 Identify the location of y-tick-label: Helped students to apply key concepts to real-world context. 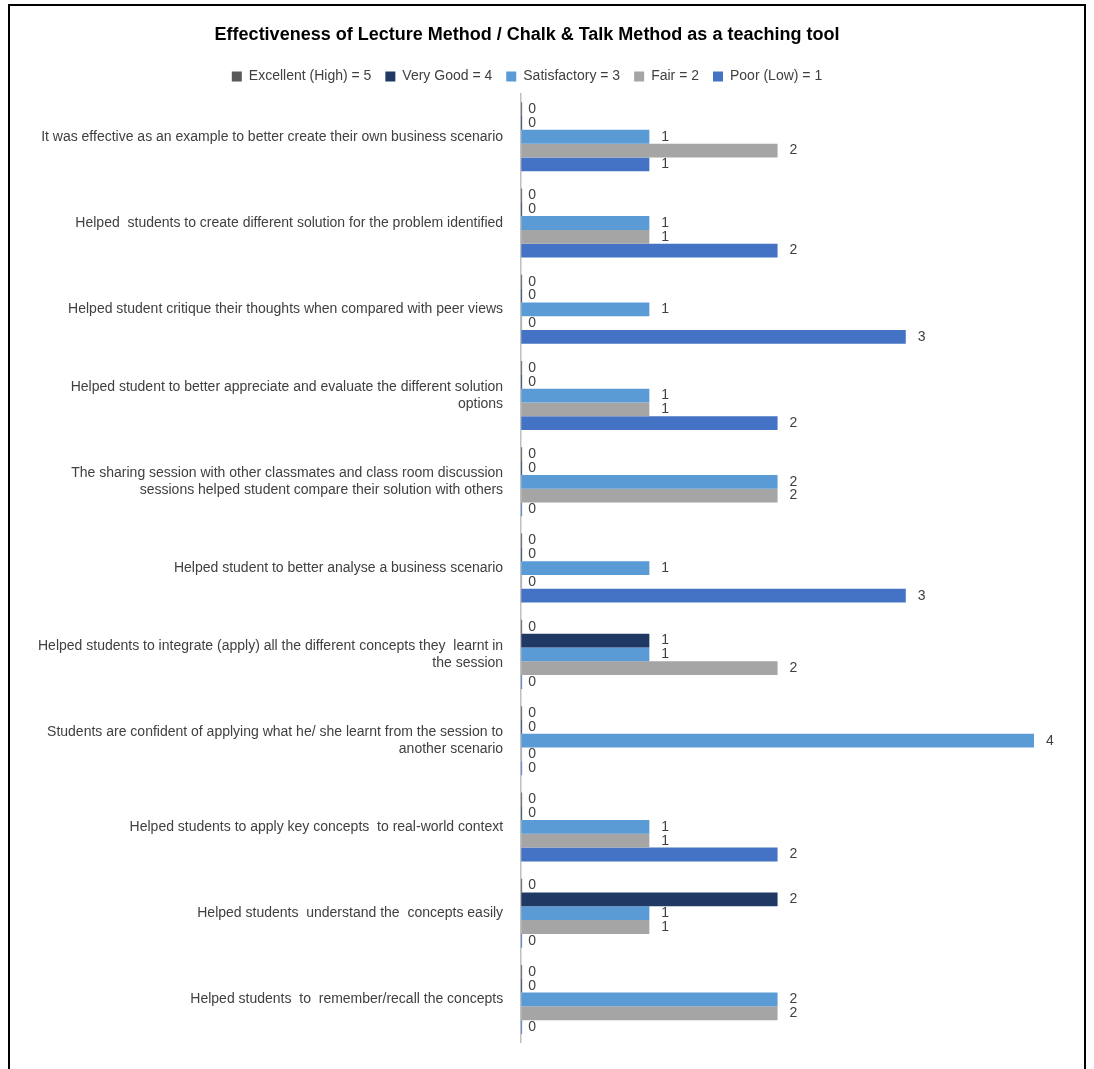
(316, 825).